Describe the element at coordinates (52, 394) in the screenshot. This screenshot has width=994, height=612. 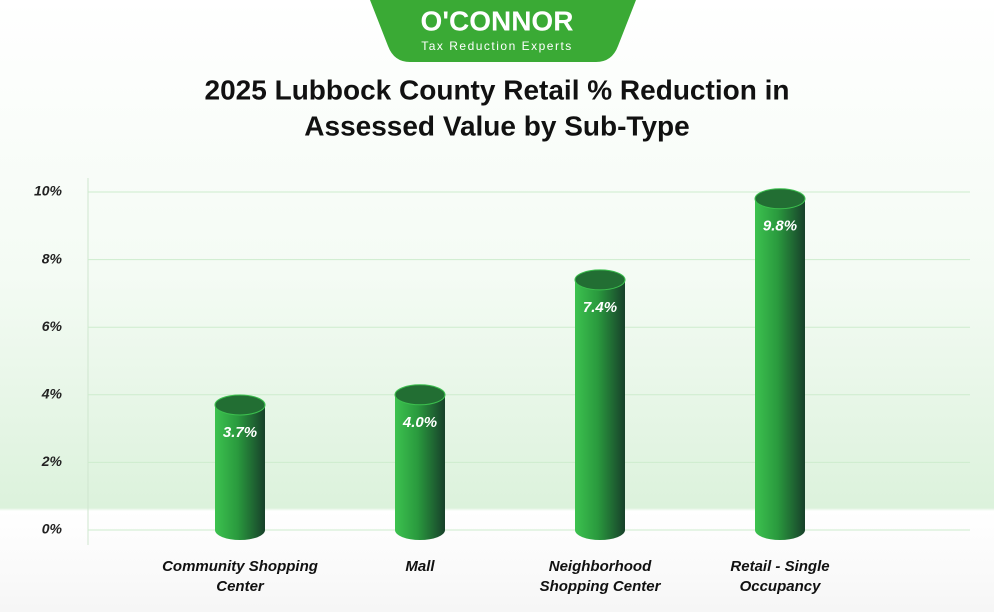
I see `y-tick-label: 4%` at that location.